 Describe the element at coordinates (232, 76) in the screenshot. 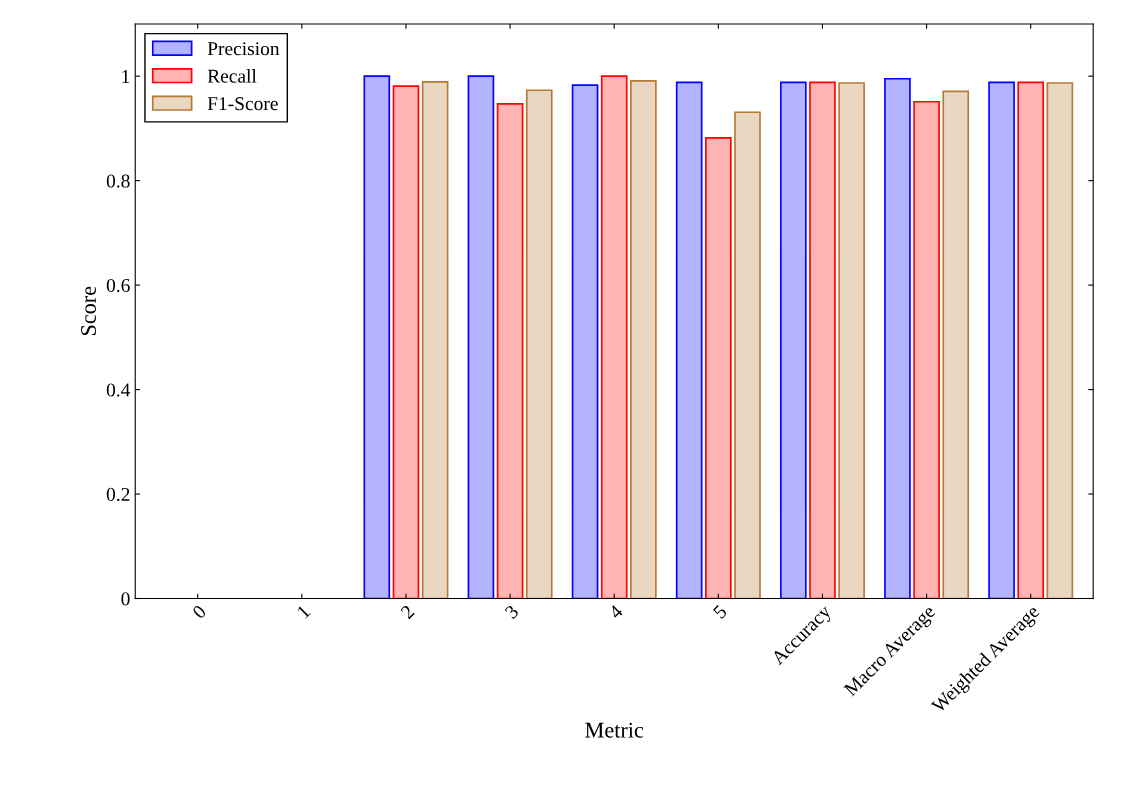

I see `legend-label: Recall` at that location.